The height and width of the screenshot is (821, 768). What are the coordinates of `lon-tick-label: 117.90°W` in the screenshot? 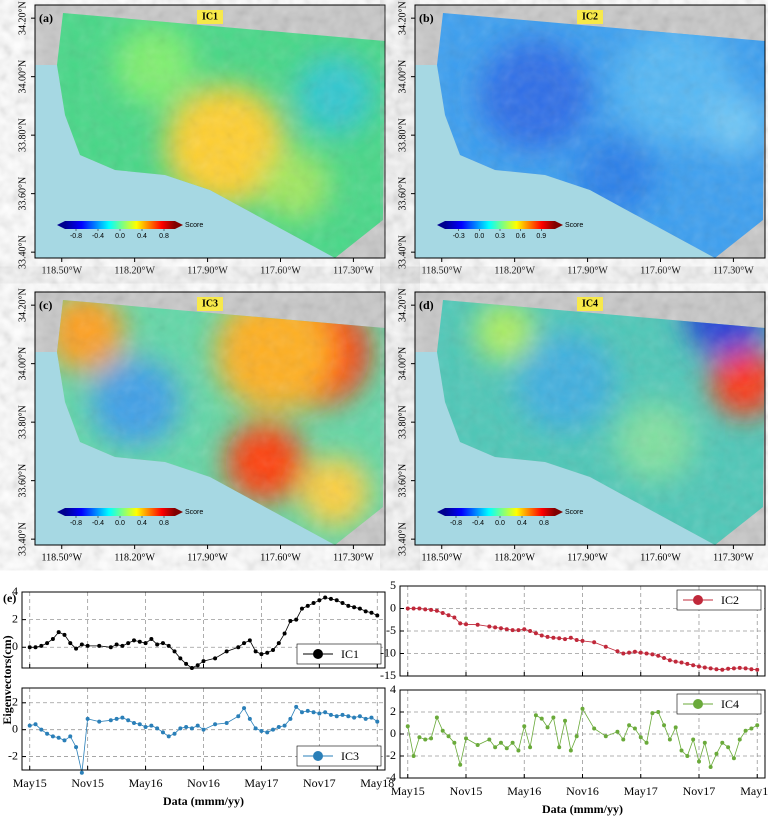 It's located at (587, 557).